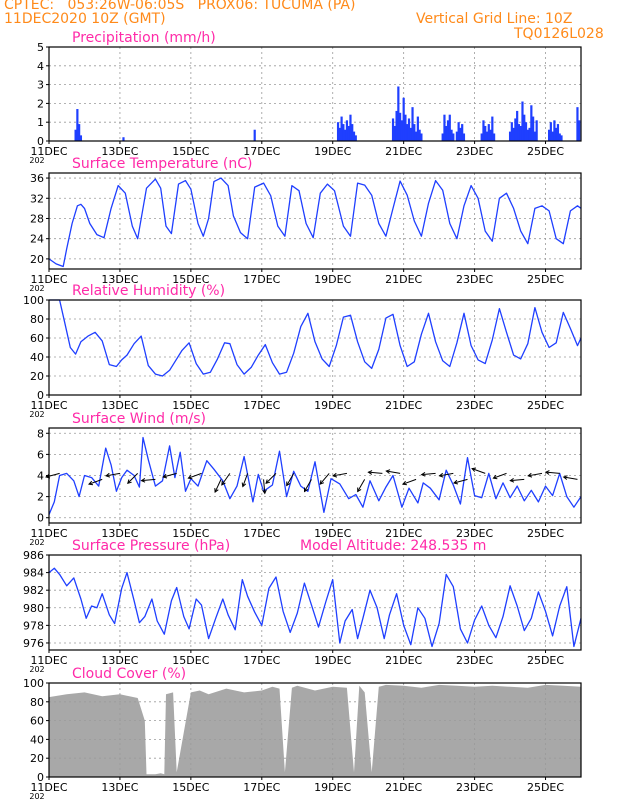 The image size is (618, 800). Describe the element at coordinates (40, 476) in the screenshot. I see `wind-ytick-label: 4` at that location.